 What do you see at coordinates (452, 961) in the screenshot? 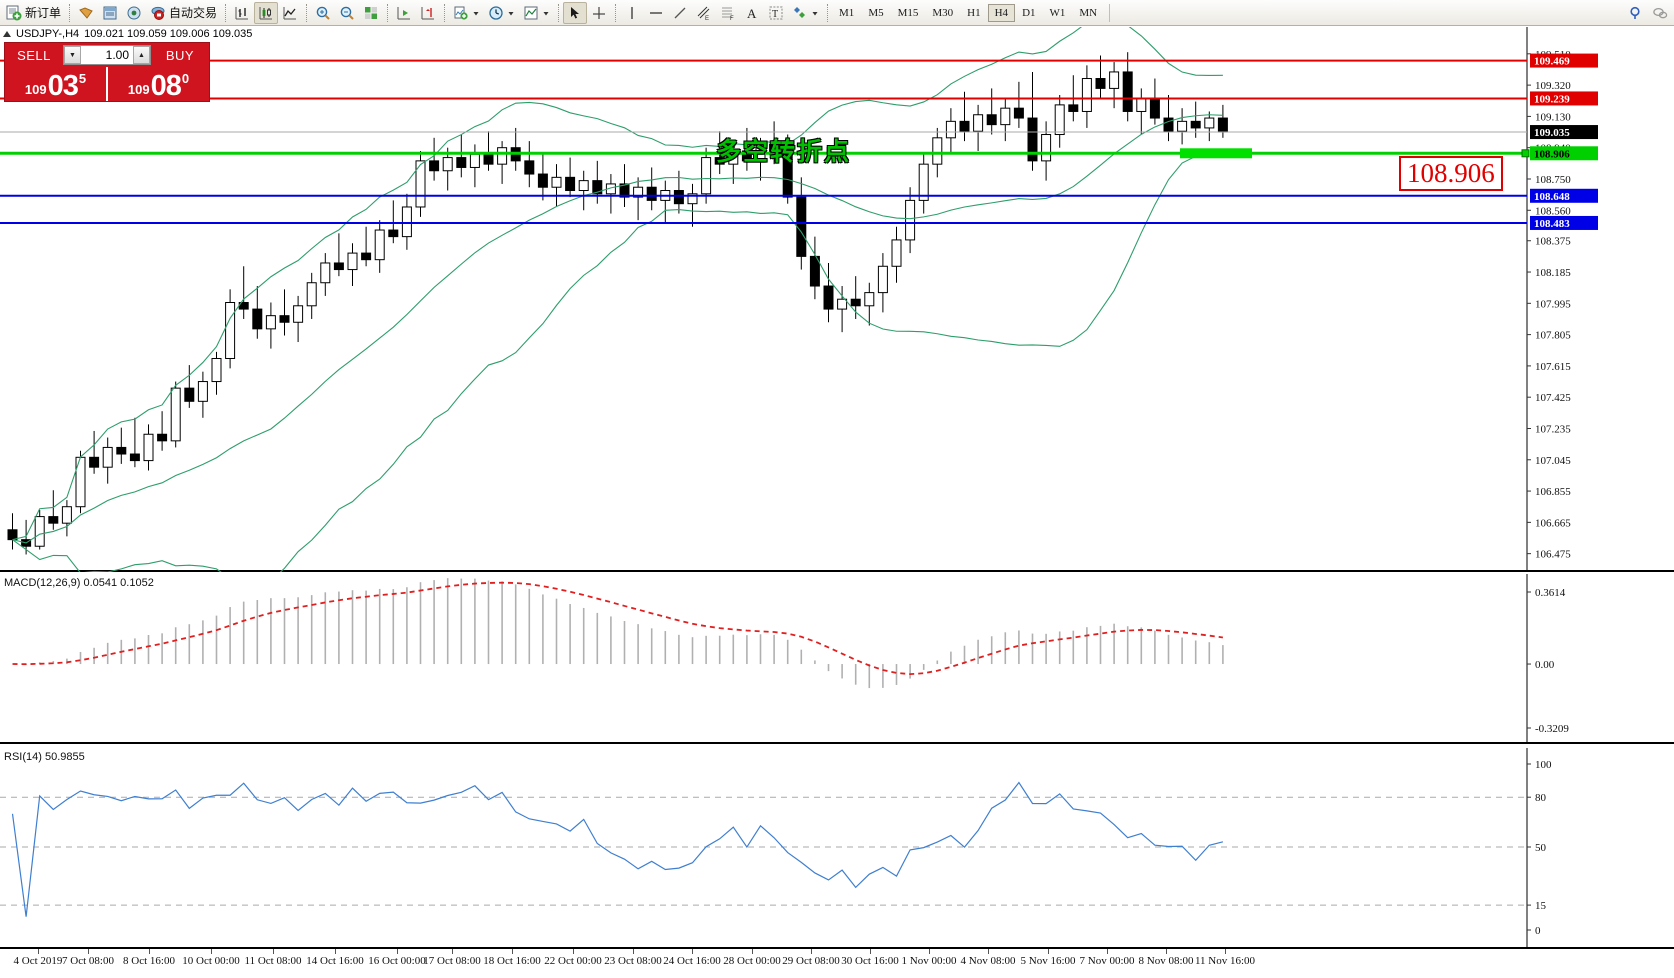
I see `time-axis-label: 17 Oct 08:00` at bounding box center [452, 961].